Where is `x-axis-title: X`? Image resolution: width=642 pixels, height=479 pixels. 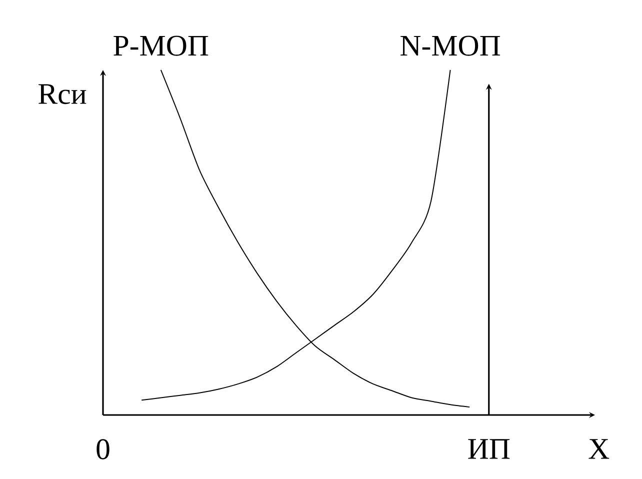
x-axis-title: X is located at coordinates (599, 449).